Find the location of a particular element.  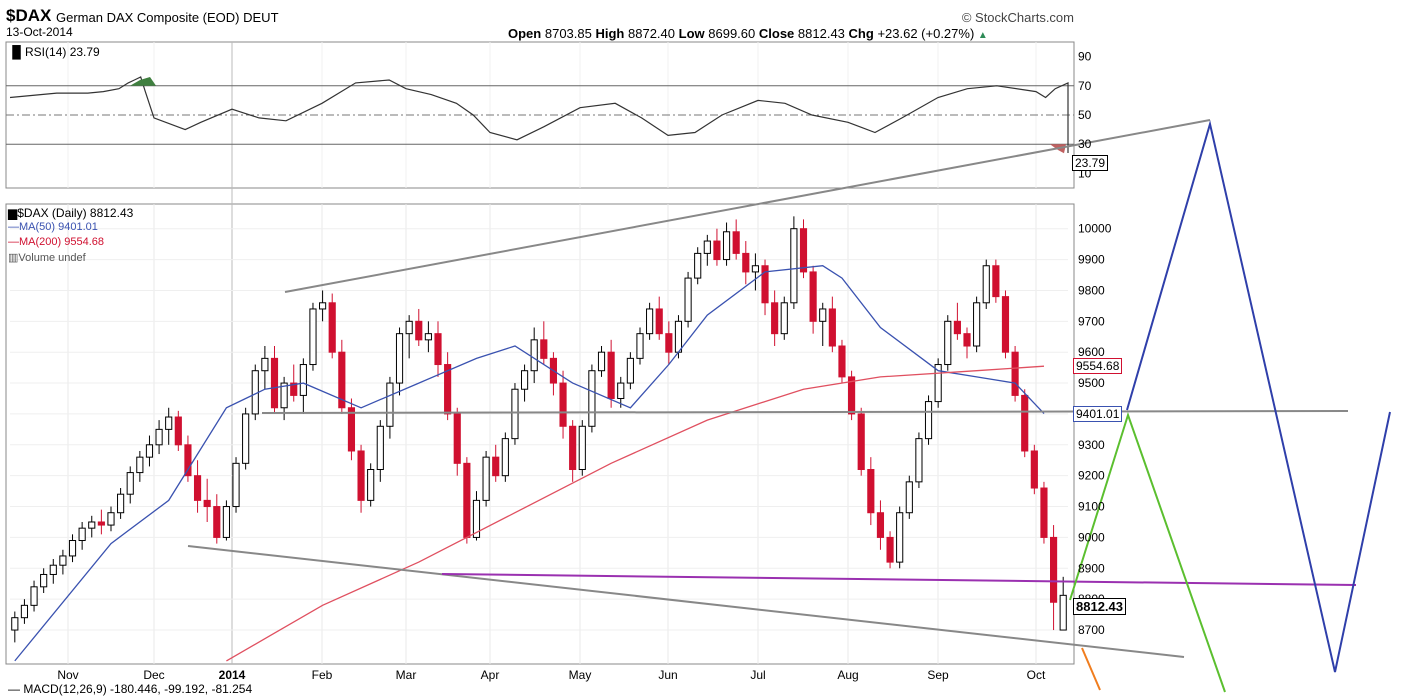

y-tick-label: 9100 is located at coordinates (1091, 507).